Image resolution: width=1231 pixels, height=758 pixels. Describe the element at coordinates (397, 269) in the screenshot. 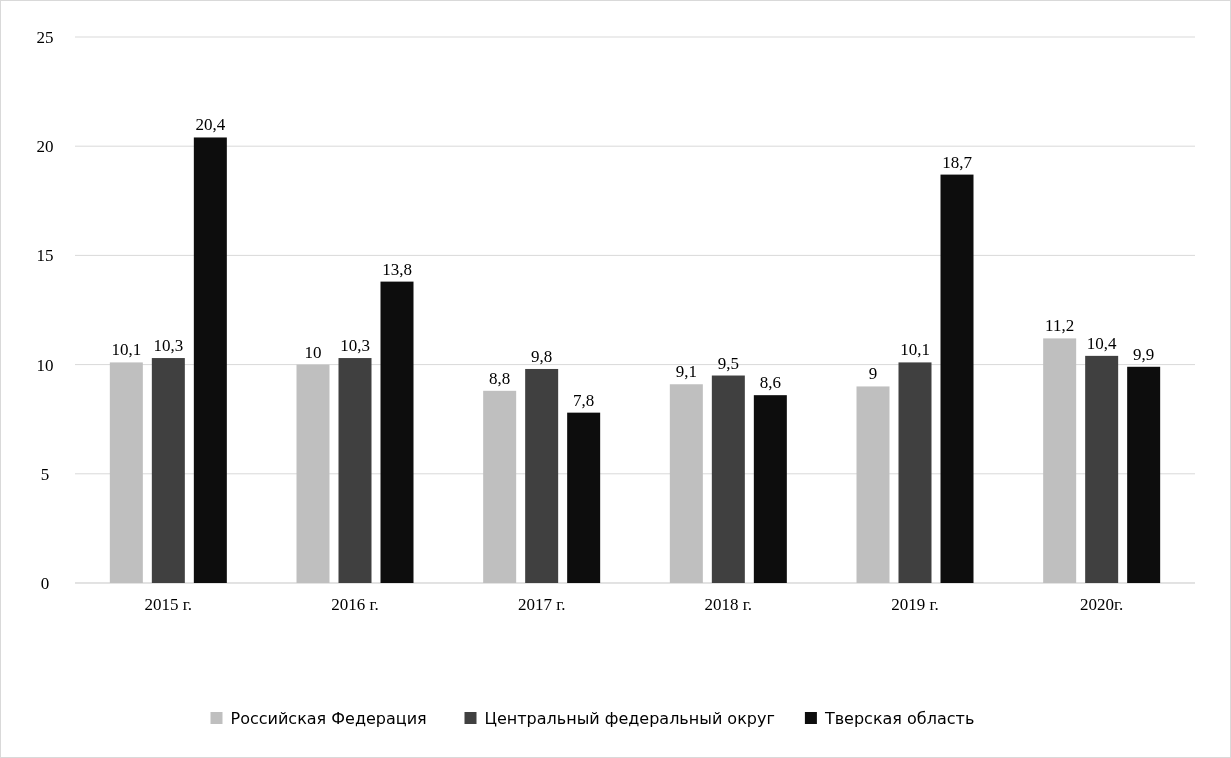

I see `data-label: 13,8` at that location.